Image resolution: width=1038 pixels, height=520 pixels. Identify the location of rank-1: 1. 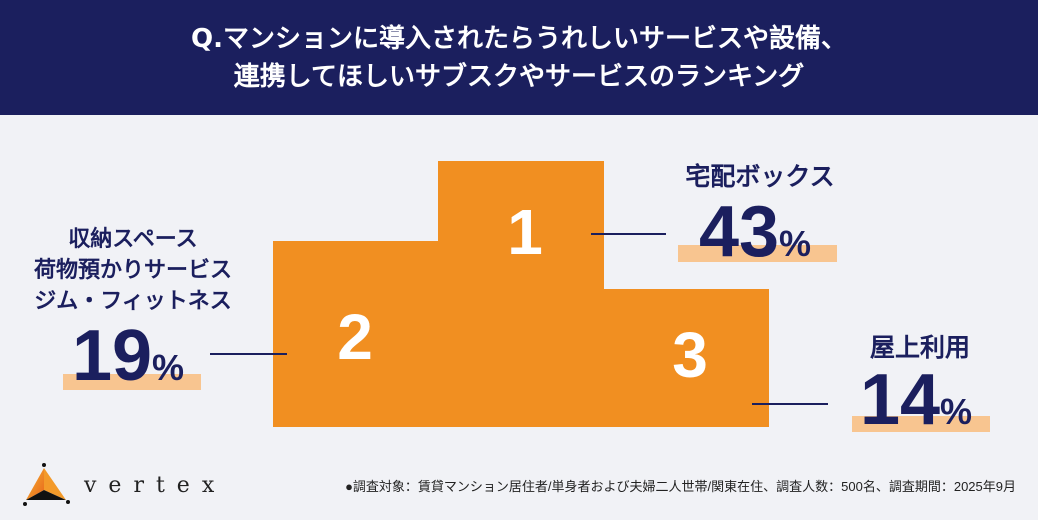
(525, 232).